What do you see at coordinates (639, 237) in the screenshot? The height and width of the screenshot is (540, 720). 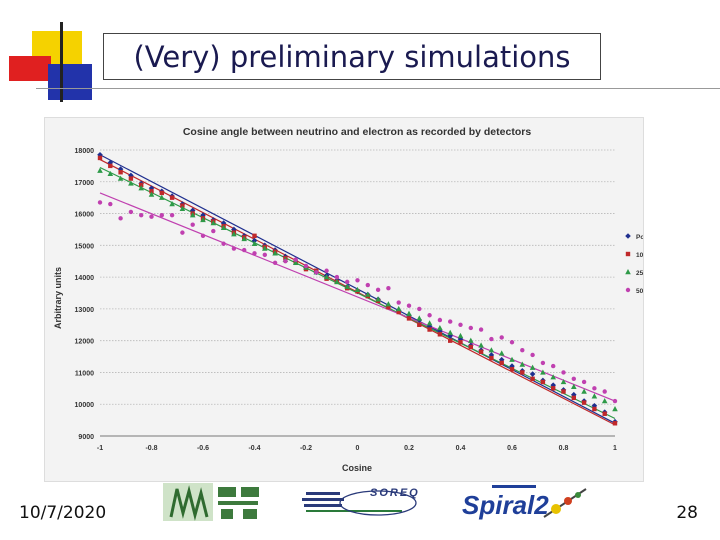 I see `legend-label: Point` at bounding box center [639, 237].